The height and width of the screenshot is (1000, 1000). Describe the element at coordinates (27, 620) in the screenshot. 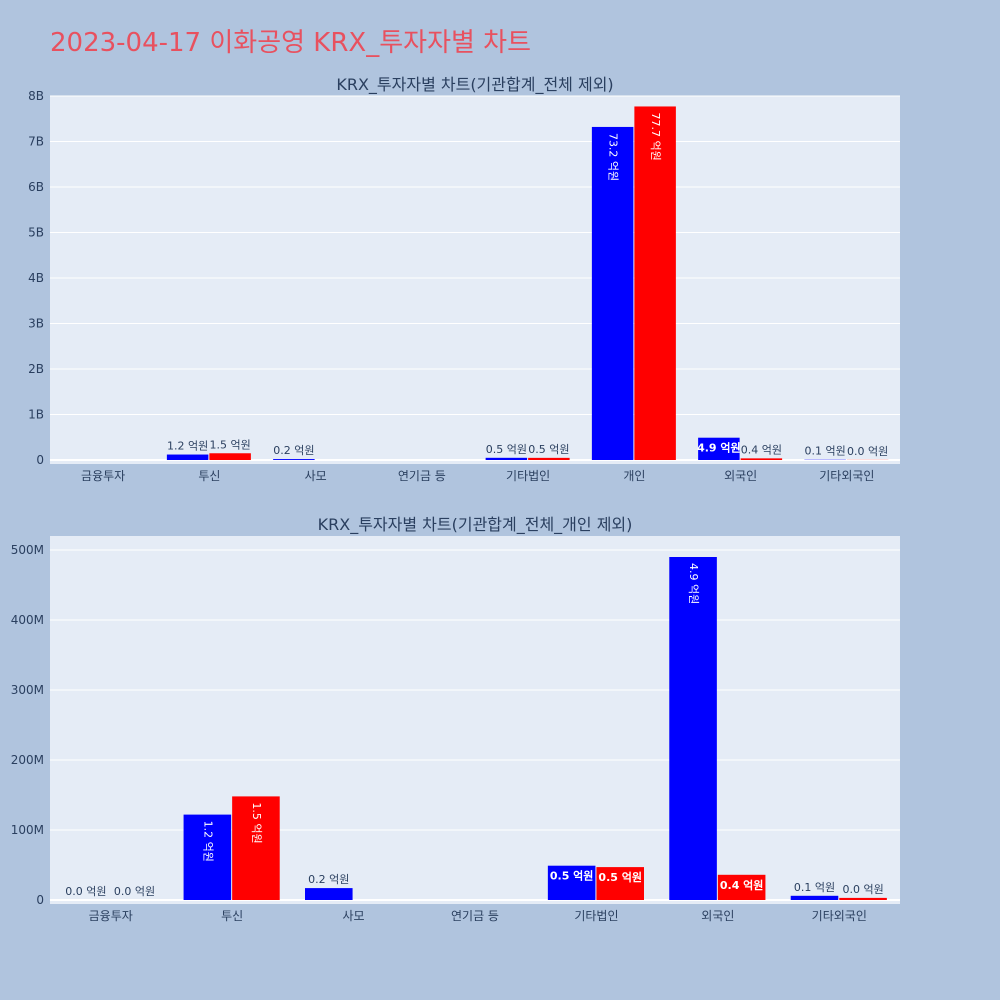

I see `y-tick-label: 400M` at that location.